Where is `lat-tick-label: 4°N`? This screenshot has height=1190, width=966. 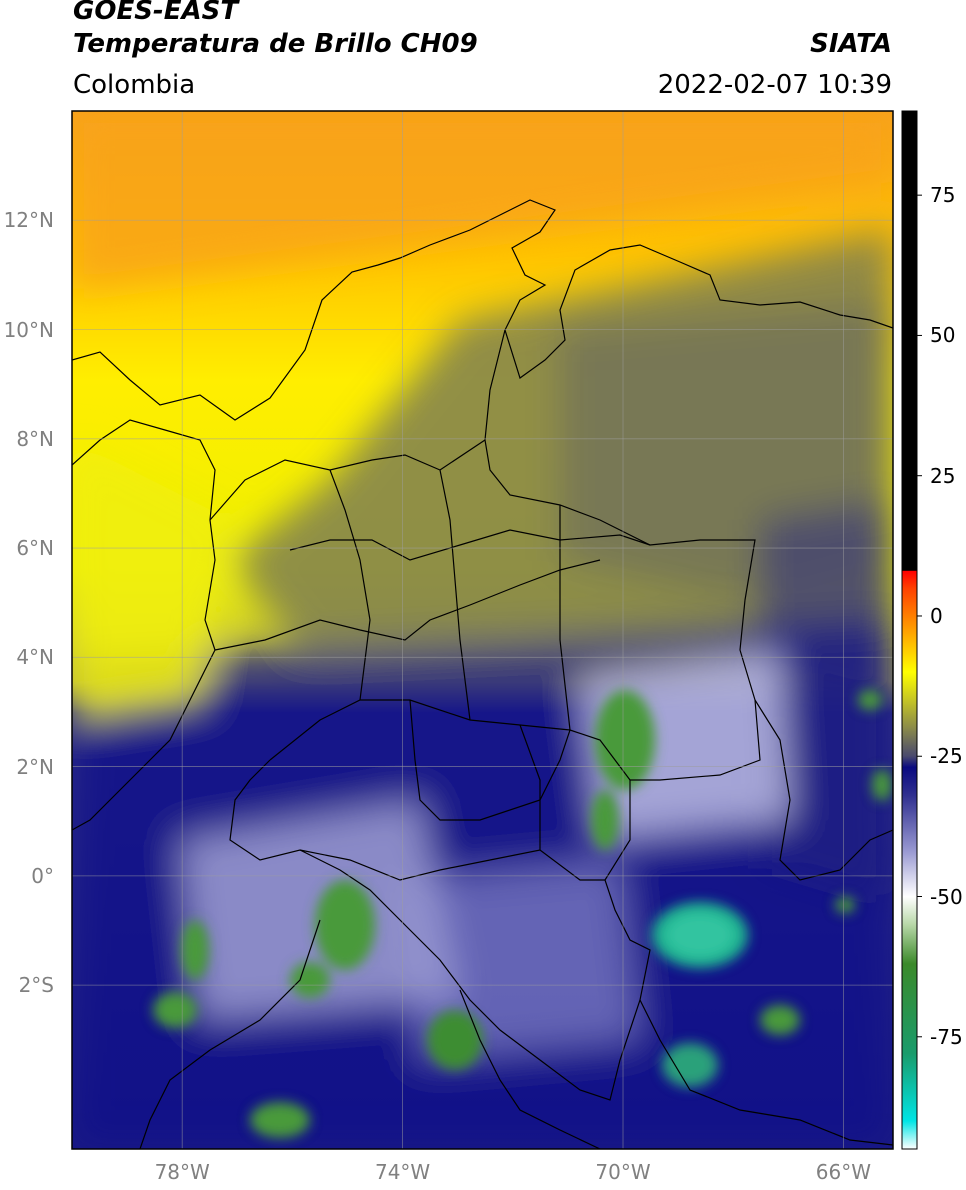
lat-tick-label: 4°N is located at coordinates (35, 657).